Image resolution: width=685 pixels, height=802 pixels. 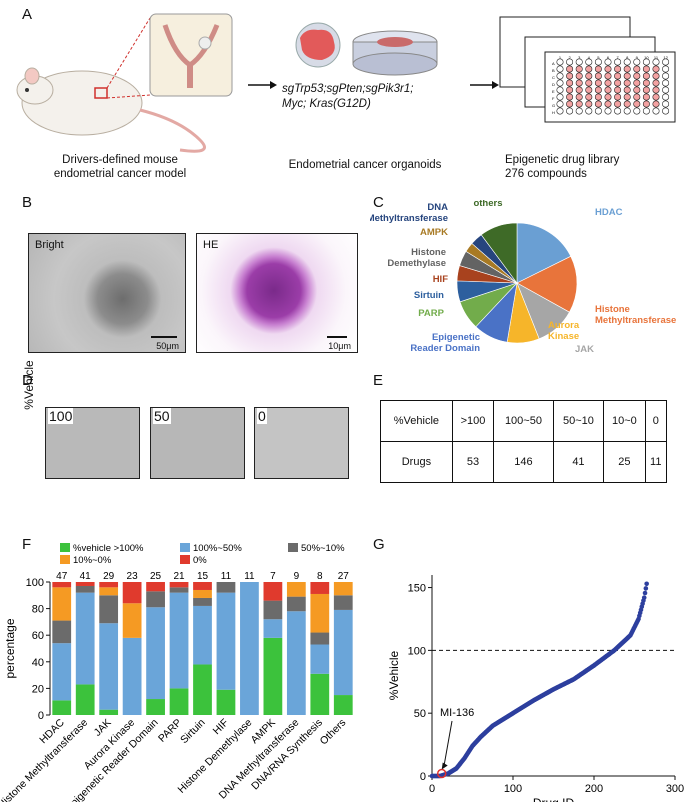 What do you see at coordinates (609, 212) in the screenshot?
I see `pie-label: HDAC` at bounding box center [609, 212].